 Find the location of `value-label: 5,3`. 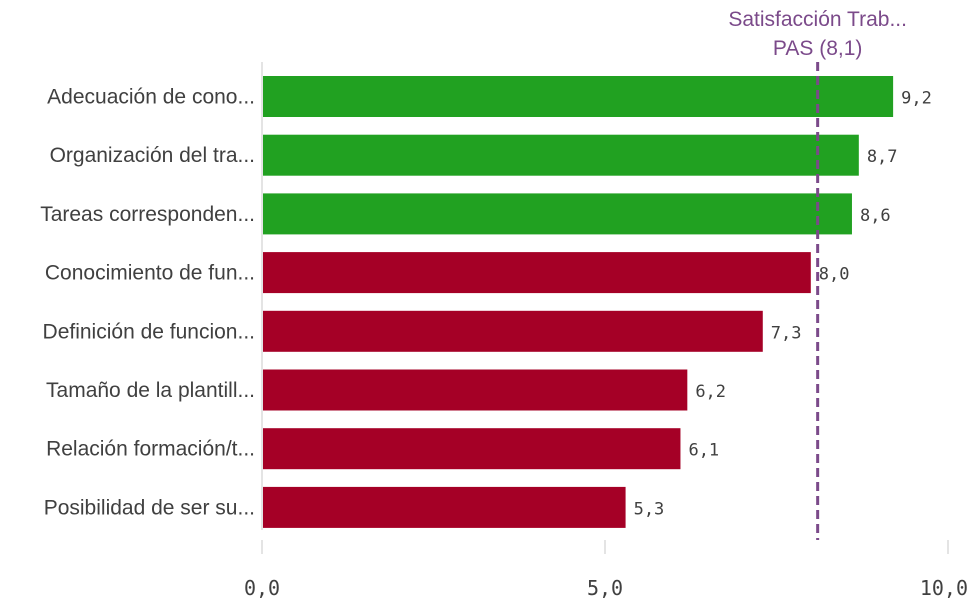

value-label: 5,3 is located at coordinates (649, 509).